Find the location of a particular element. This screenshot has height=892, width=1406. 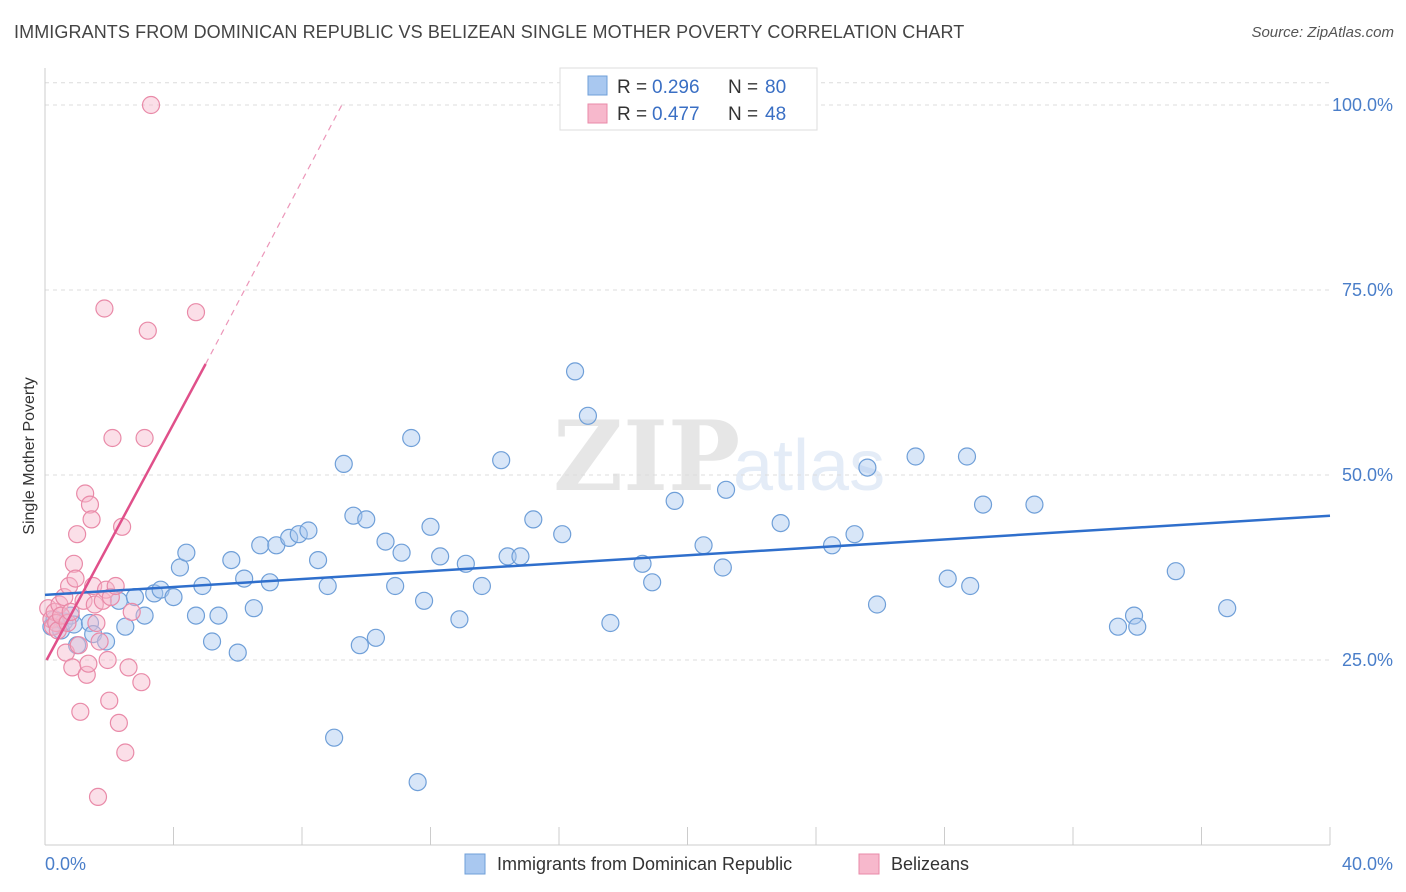

bottom-legend-swatch-belizeans is located at coordinates (869, 864).